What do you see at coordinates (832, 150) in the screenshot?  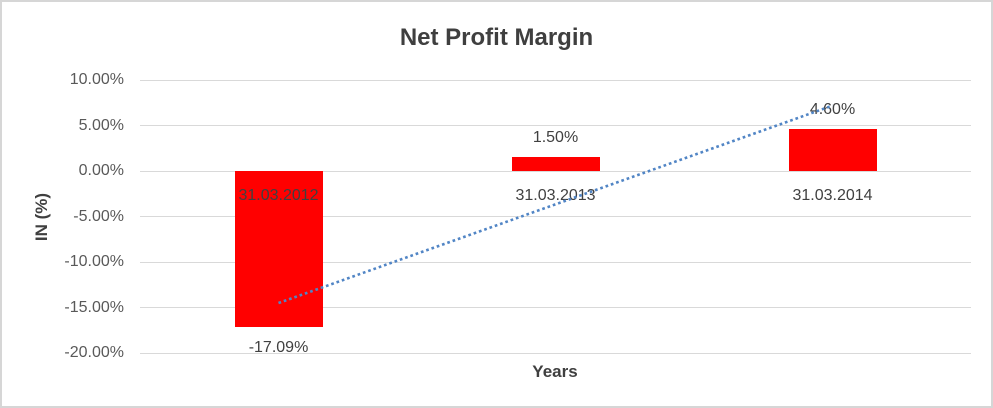 I see `bar-31.03.2014` at bounding box center [832, 150].